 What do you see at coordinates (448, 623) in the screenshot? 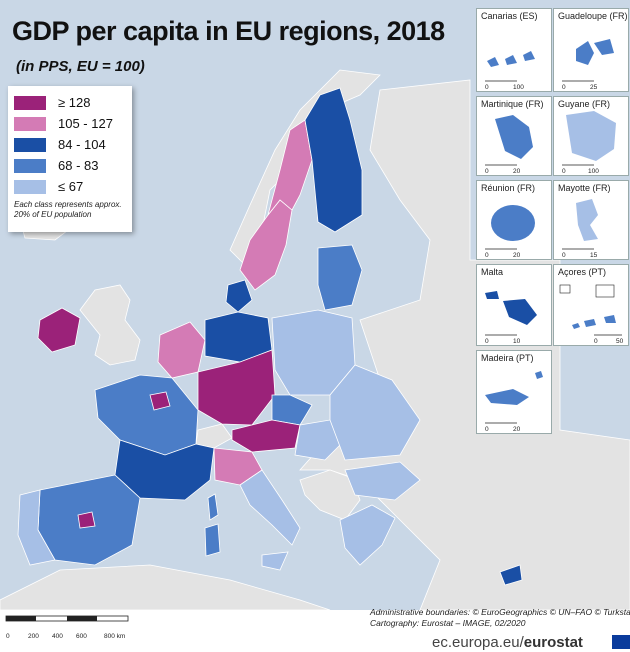
I see `credits-cartography: Cartography: Eurostat – IMAGE, 02/2020` at bounding box center [448, 623].